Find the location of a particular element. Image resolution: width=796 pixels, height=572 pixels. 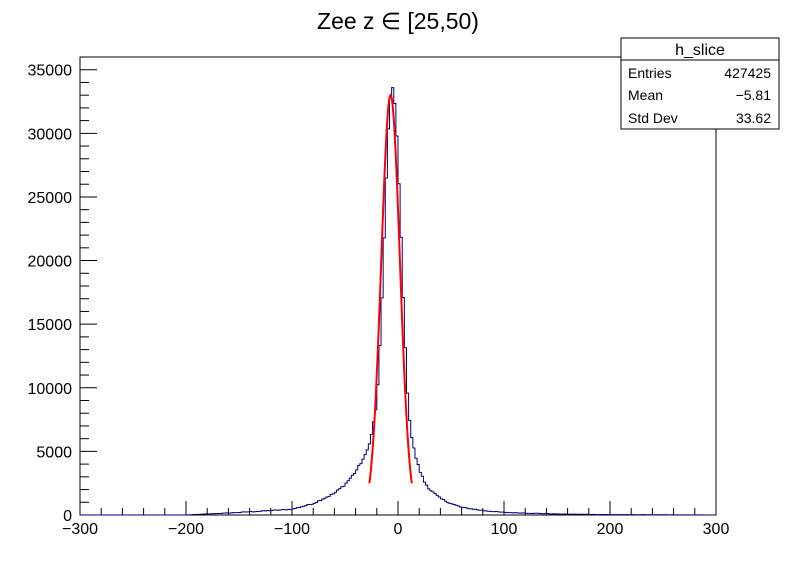

x-axis: −300 −200 −100 0 100 200 300 is located at coordinates (395, 519).